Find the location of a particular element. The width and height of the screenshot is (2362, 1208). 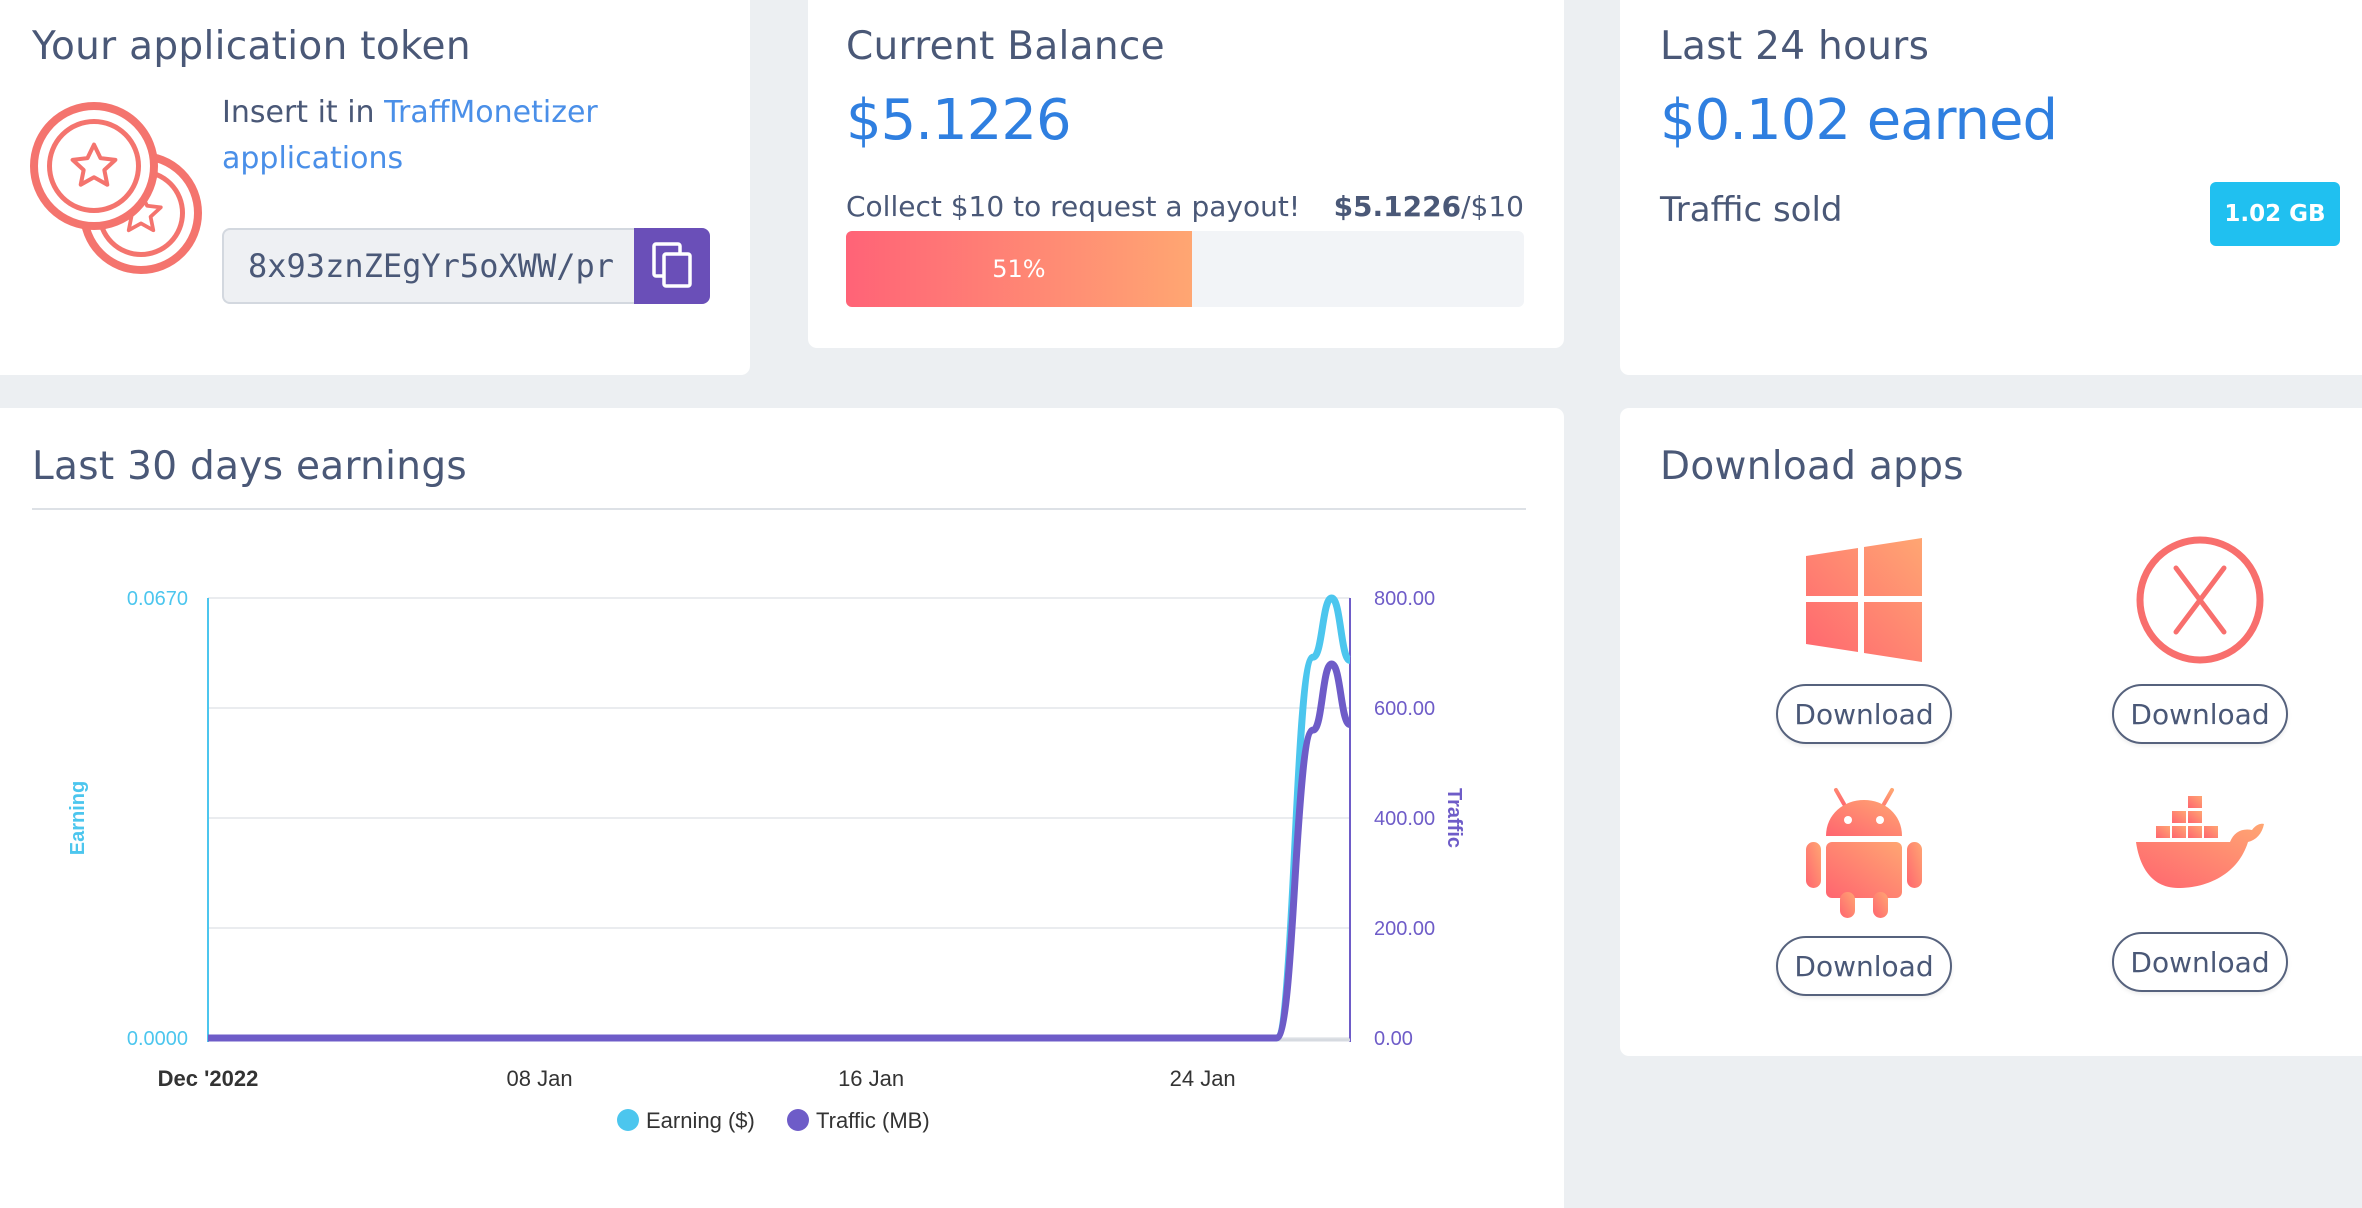

copy-token-button is located at coordinates (672, 266).